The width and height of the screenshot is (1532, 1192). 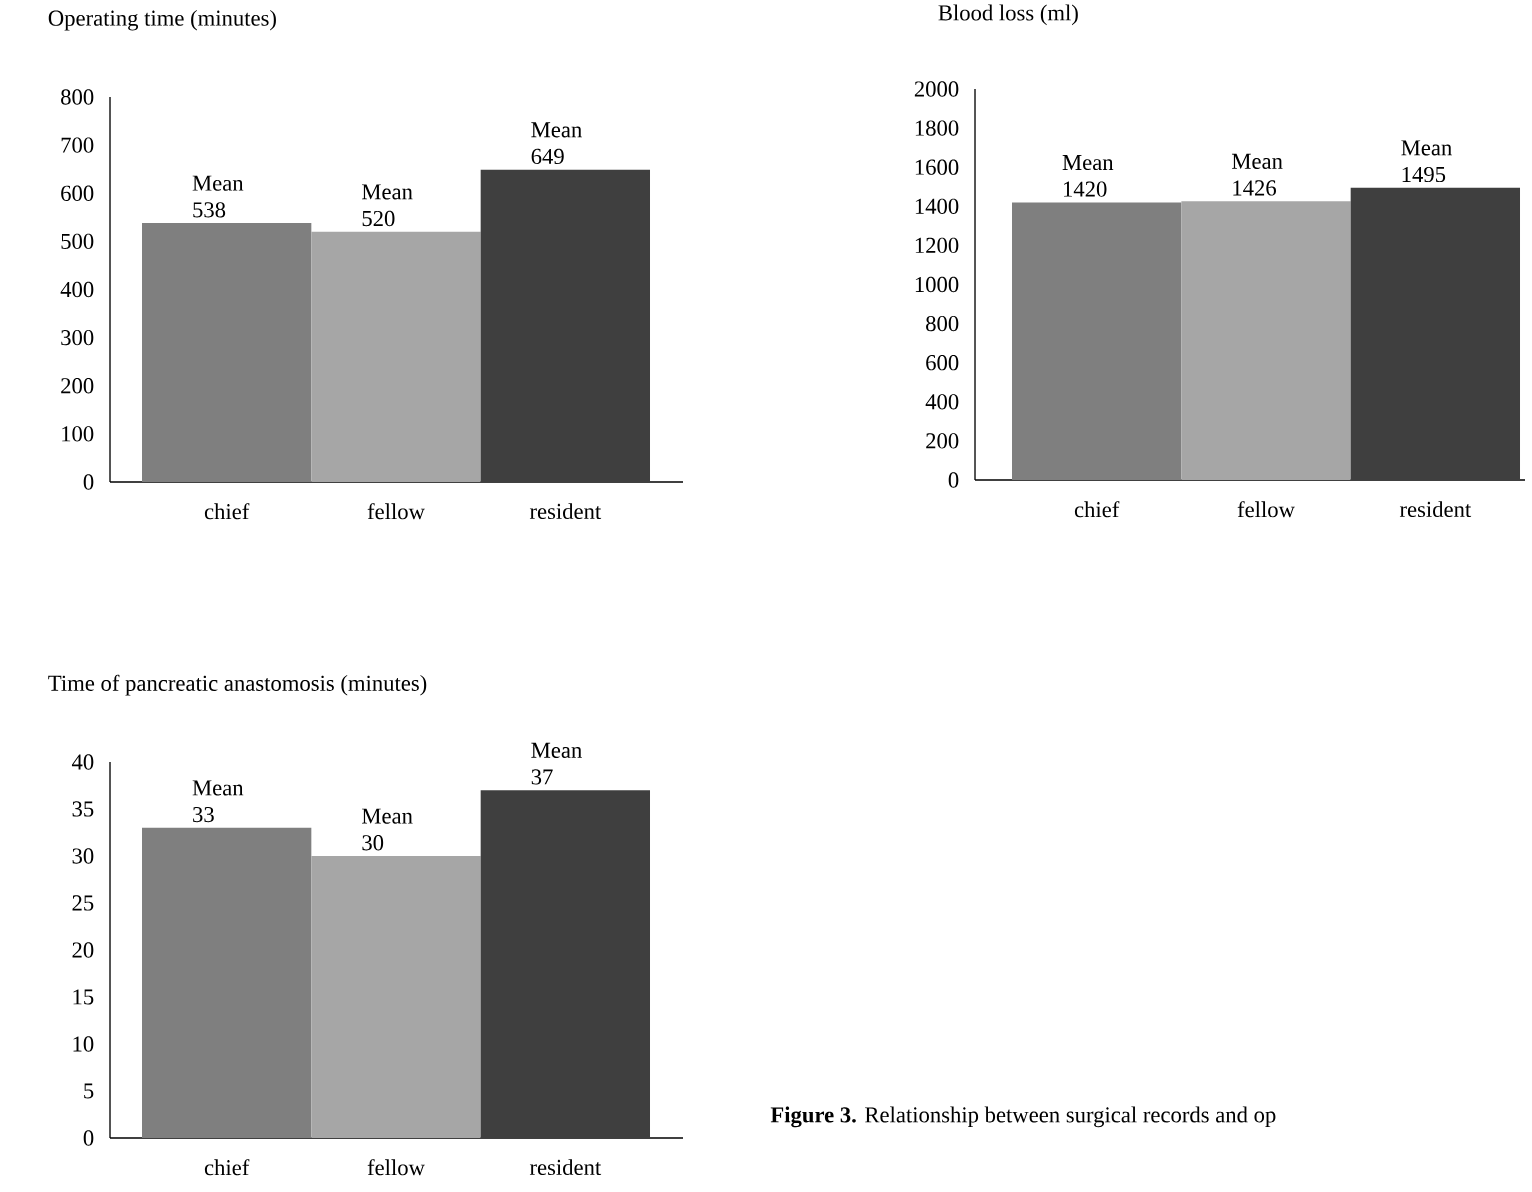 I want to click on data-label: Mean 1495, so click(x=1426, y=161).